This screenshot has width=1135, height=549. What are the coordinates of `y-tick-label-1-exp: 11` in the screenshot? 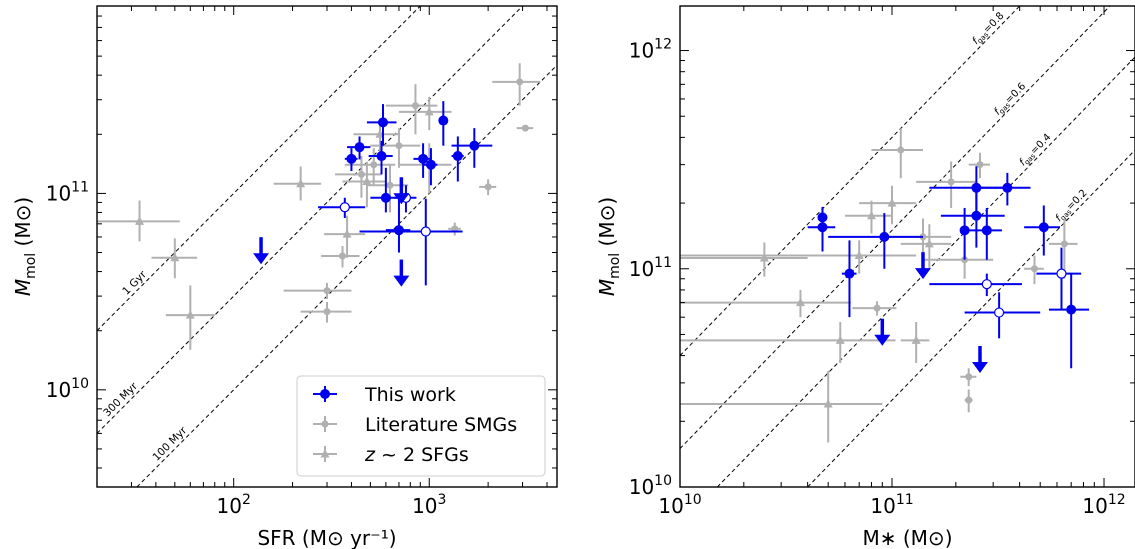 It's located at (80, 187).